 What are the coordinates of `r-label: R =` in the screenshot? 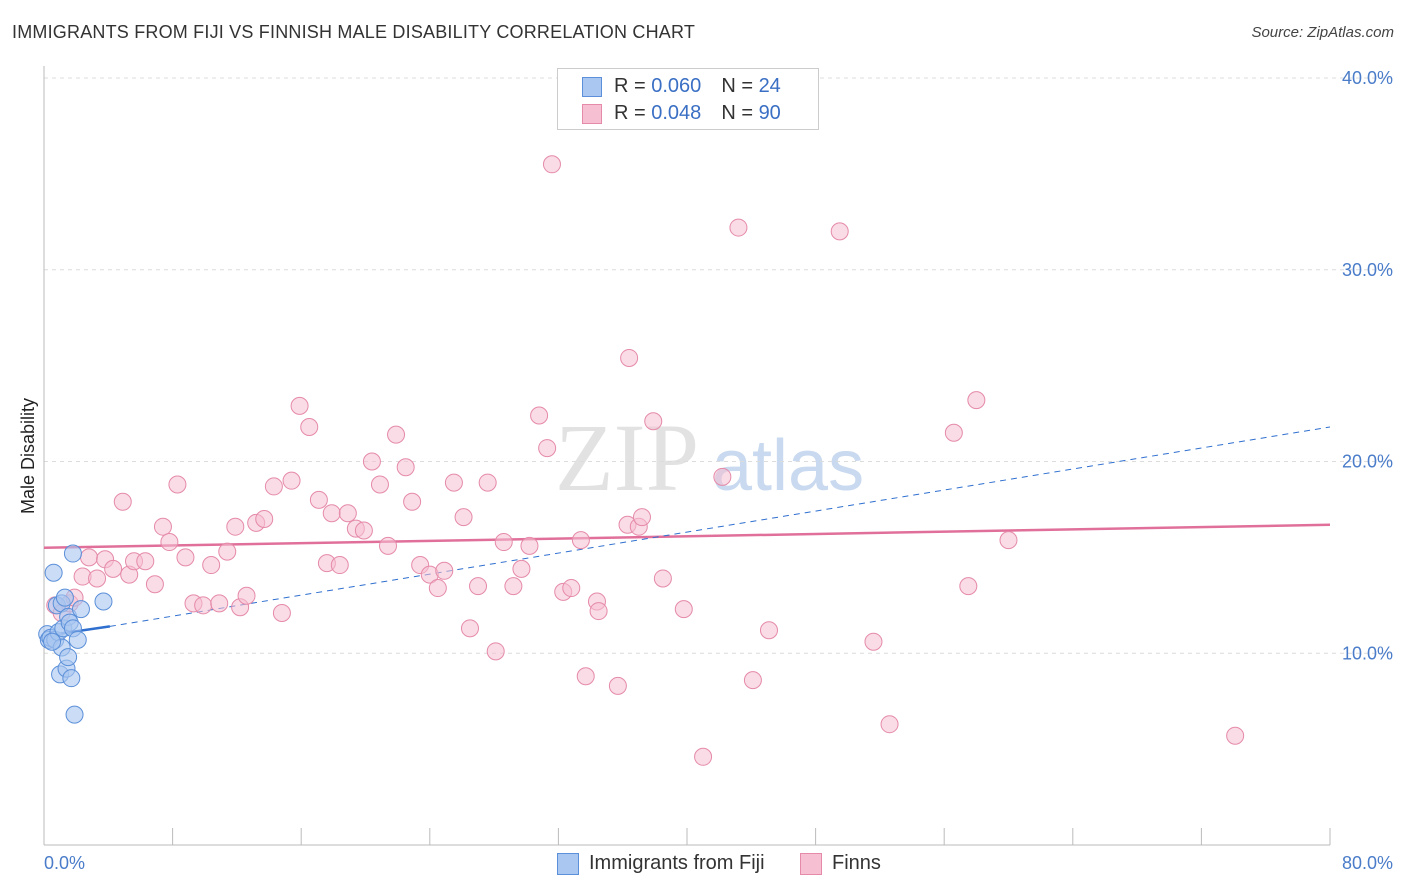 It's located at (633, 86).